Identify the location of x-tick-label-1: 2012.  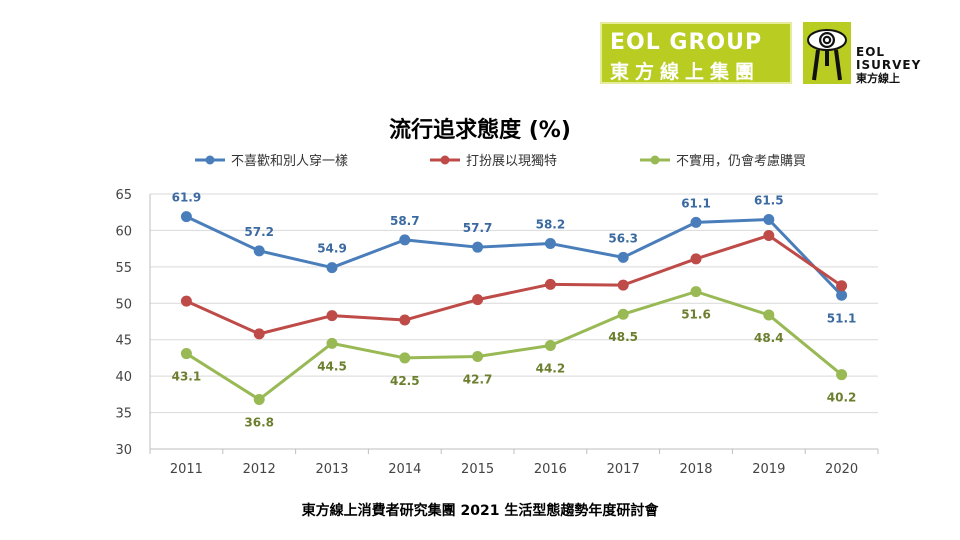
(259, 469).